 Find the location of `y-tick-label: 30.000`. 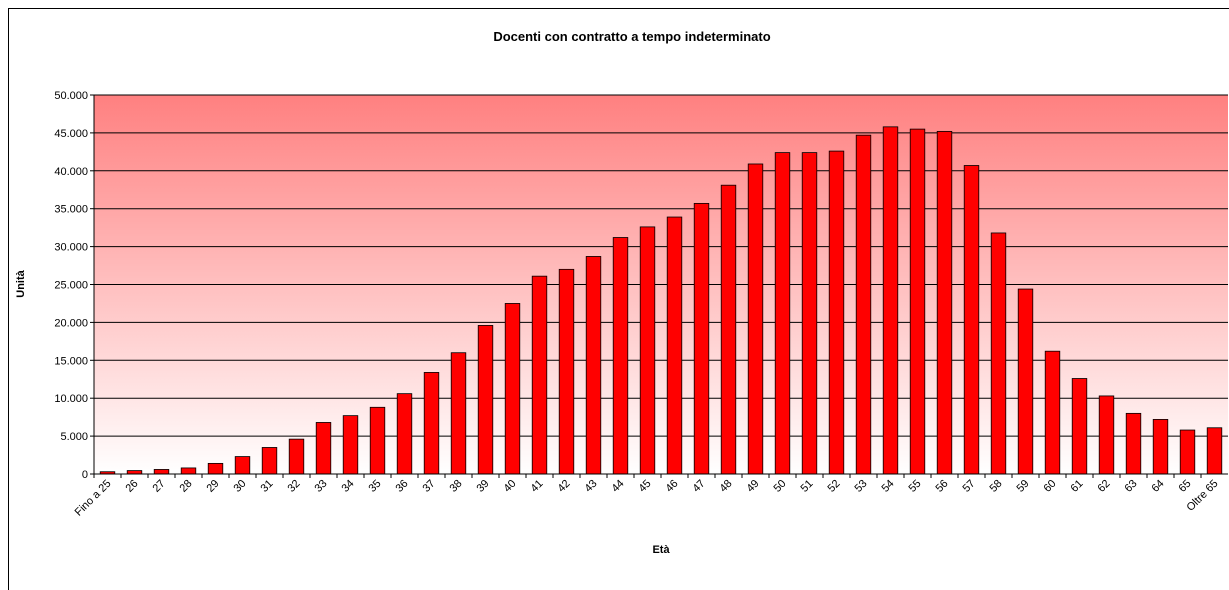

y-tick-label: 30.000 is located at coordinates (71, 248).